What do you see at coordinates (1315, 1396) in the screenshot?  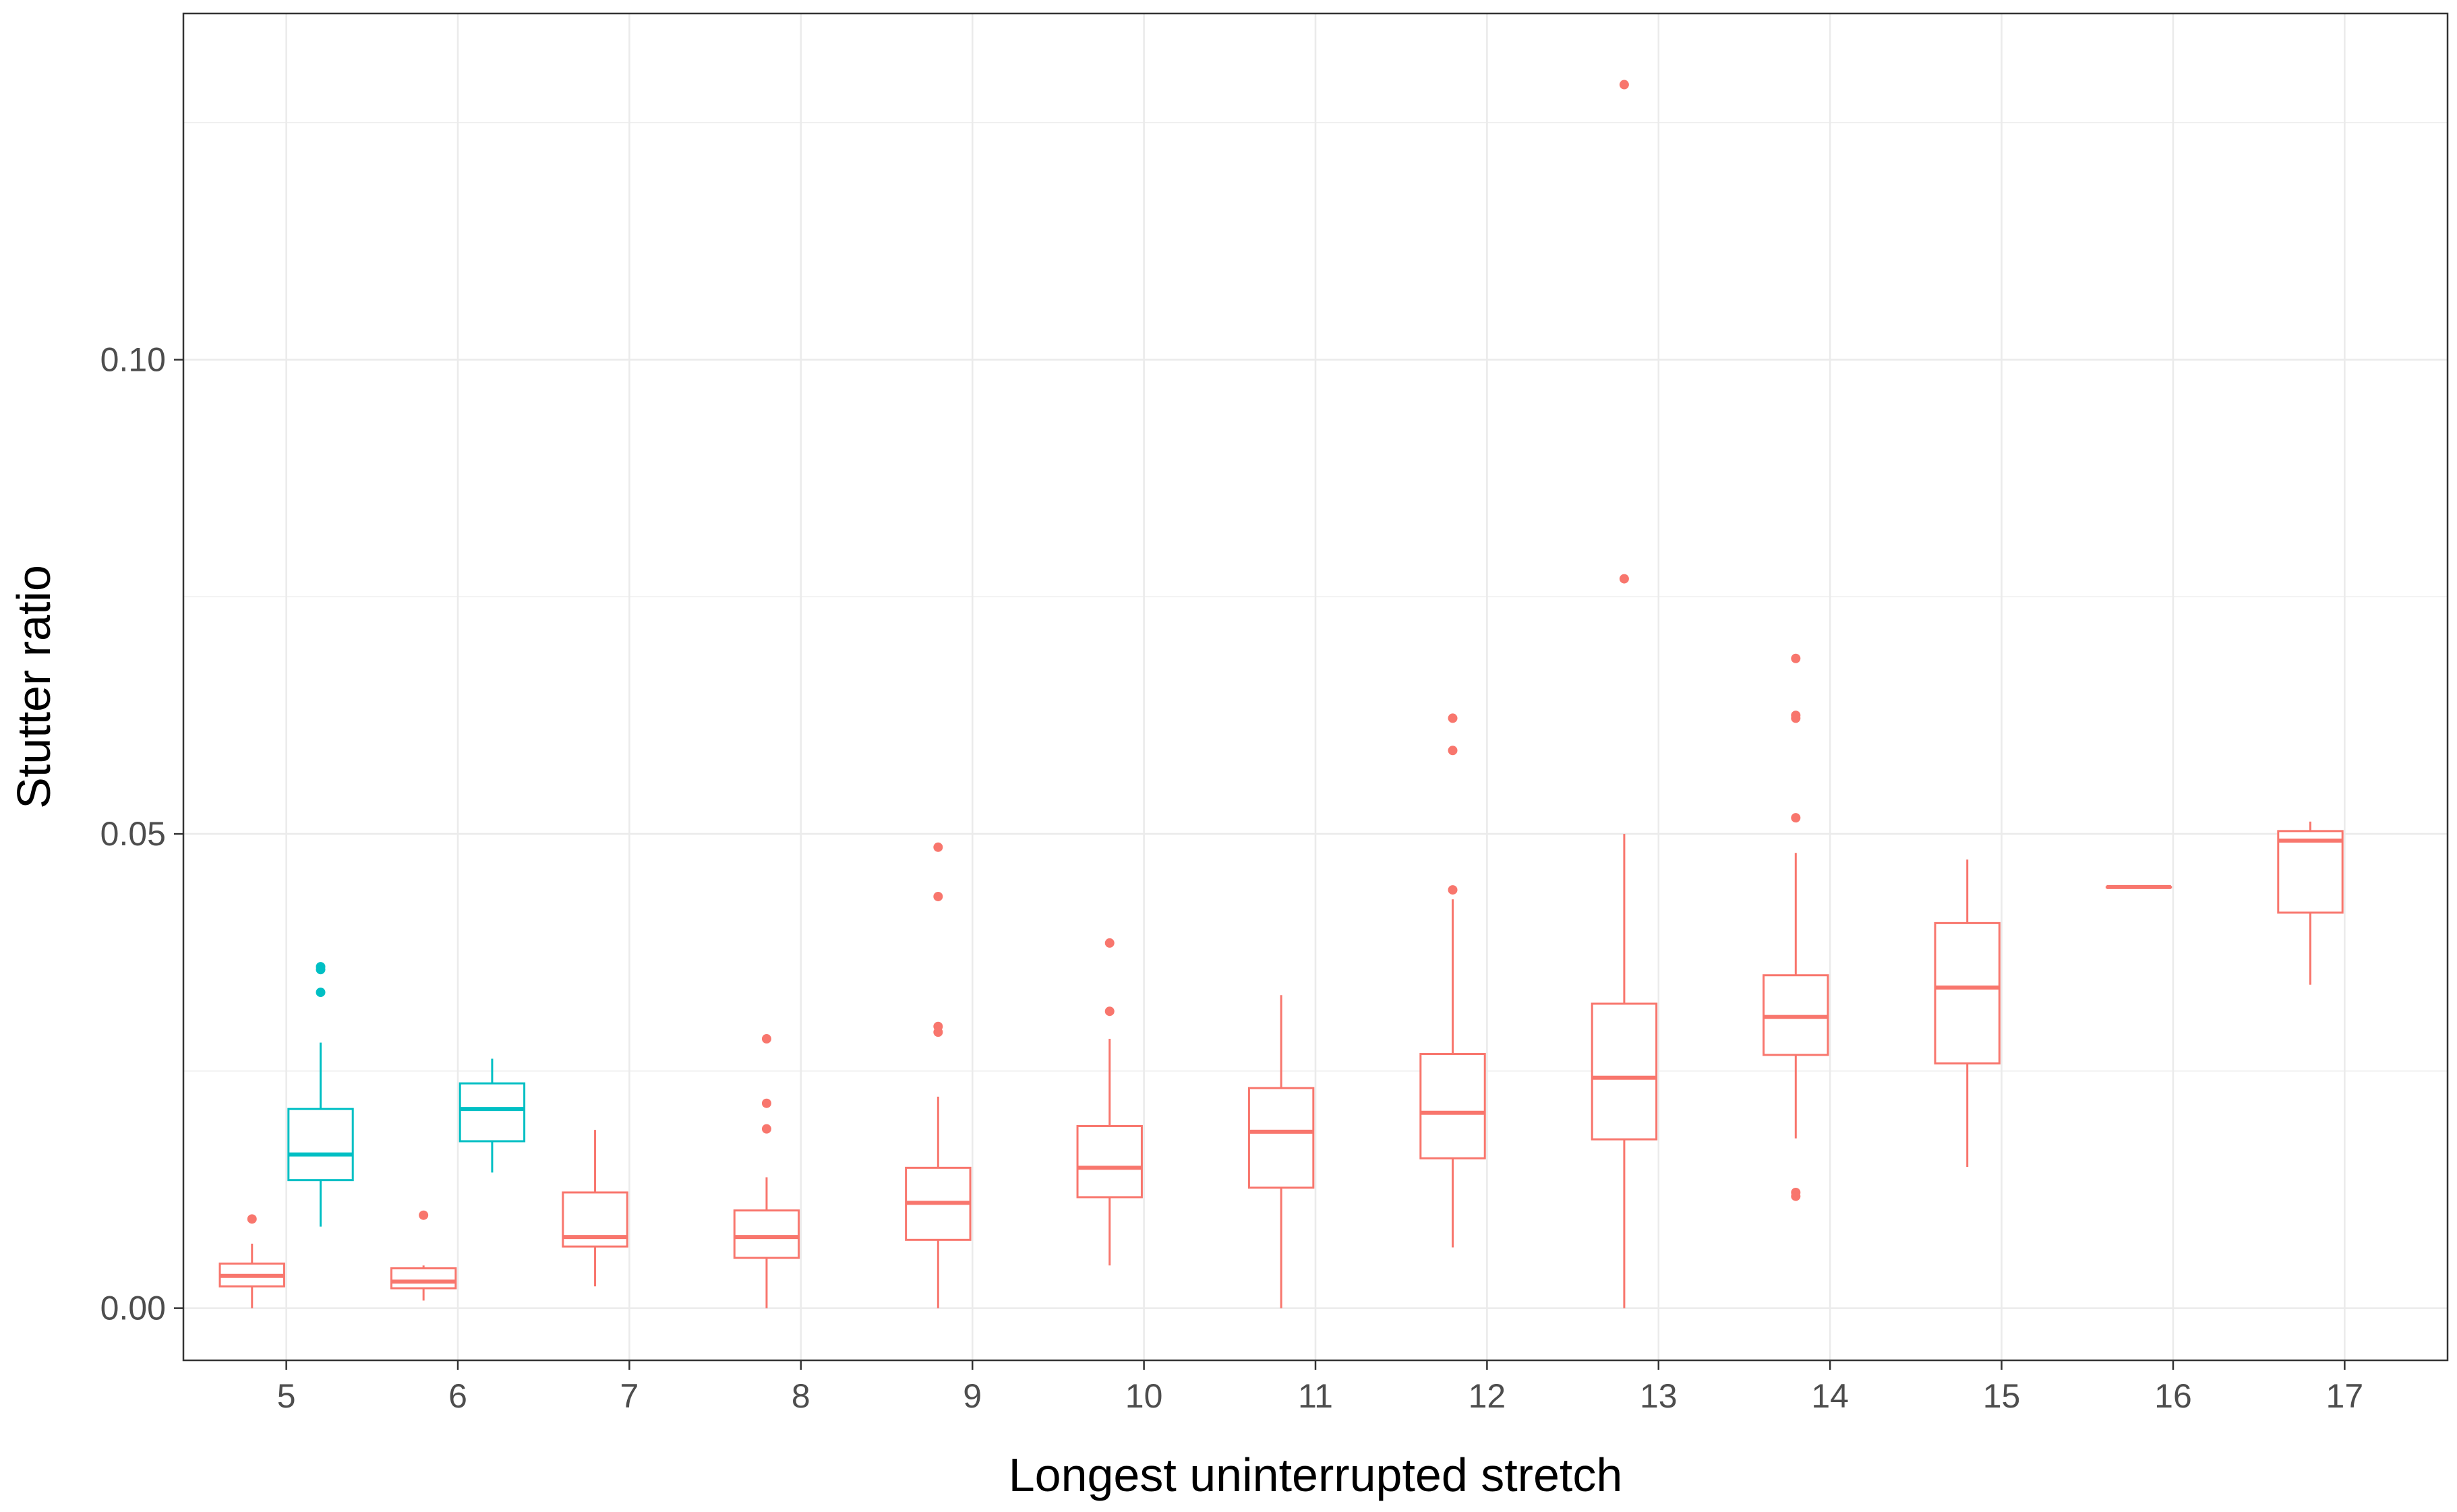 I see `x-tick-label: 11` at bounding box center [1315, 1396].